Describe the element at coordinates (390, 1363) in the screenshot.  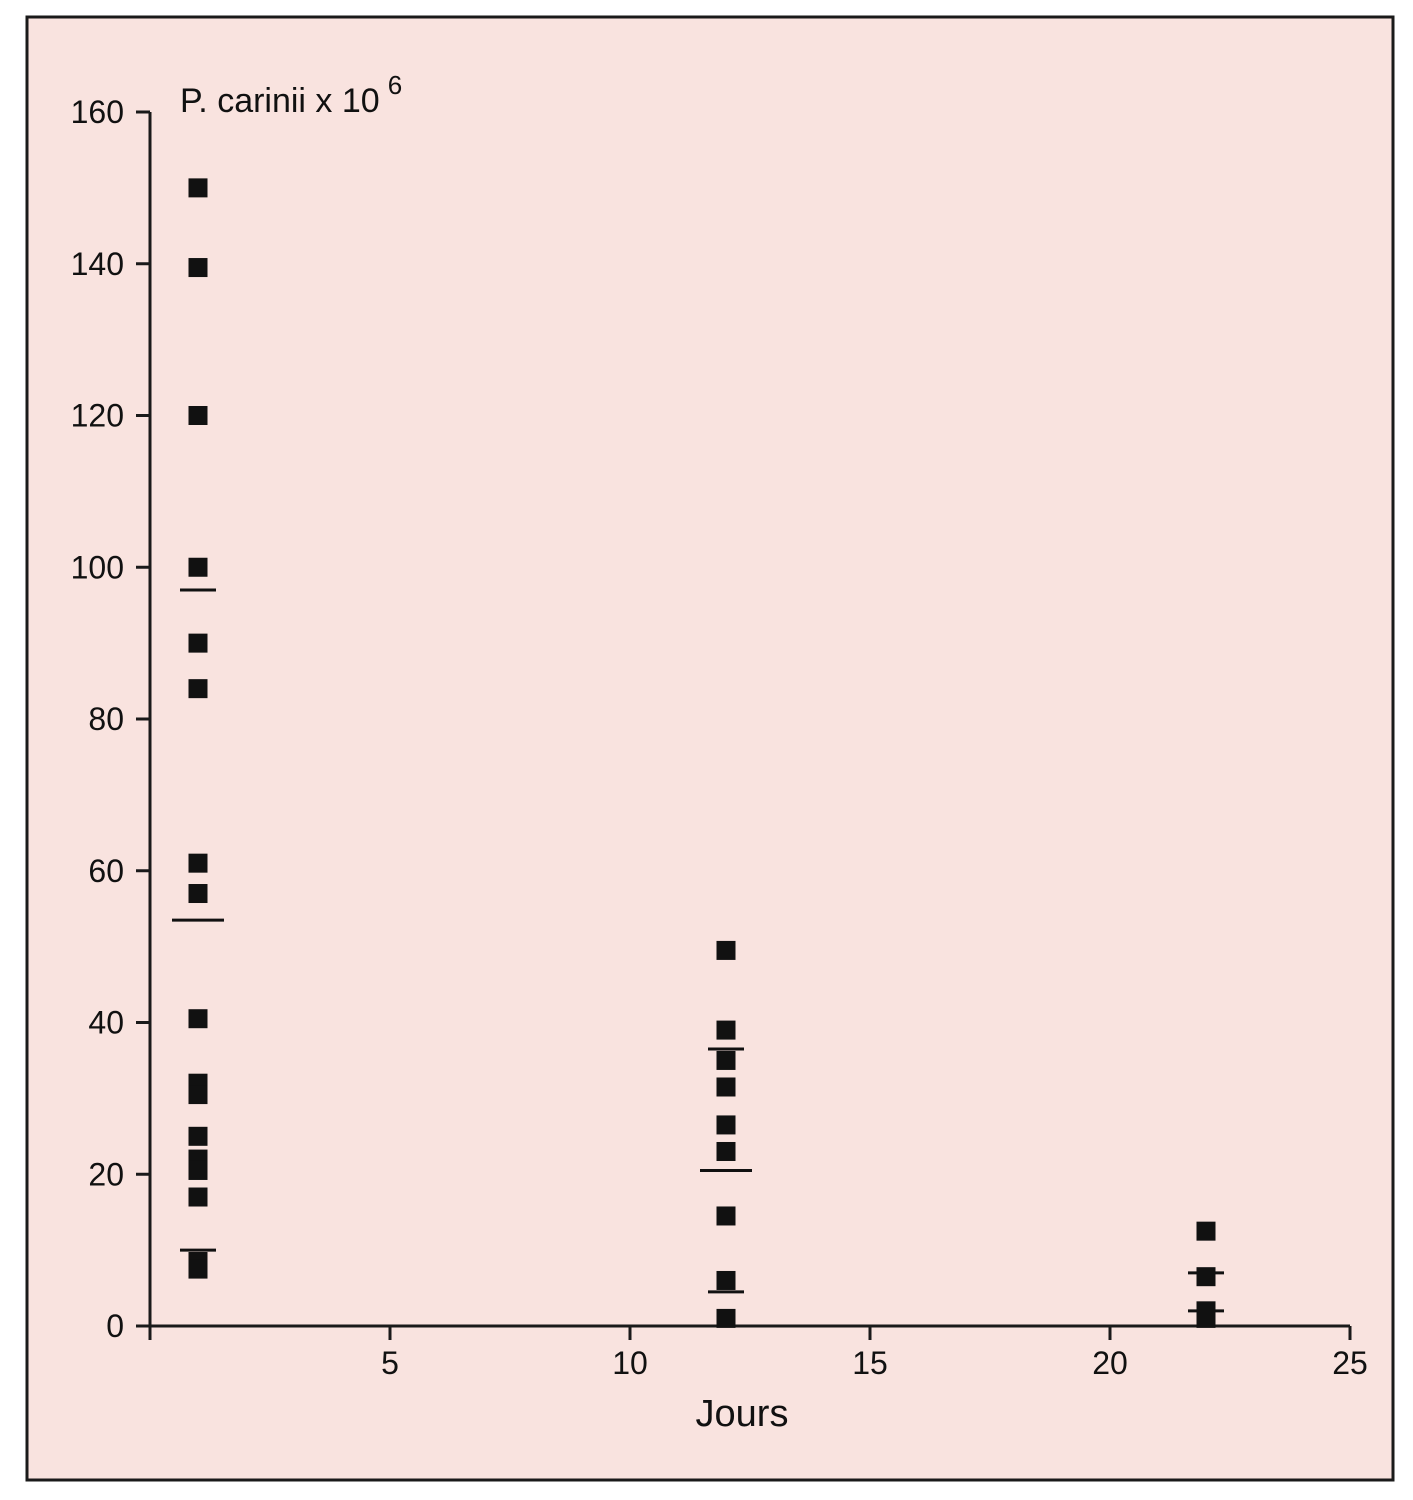
I see `x-tick-label: 5` at that location.